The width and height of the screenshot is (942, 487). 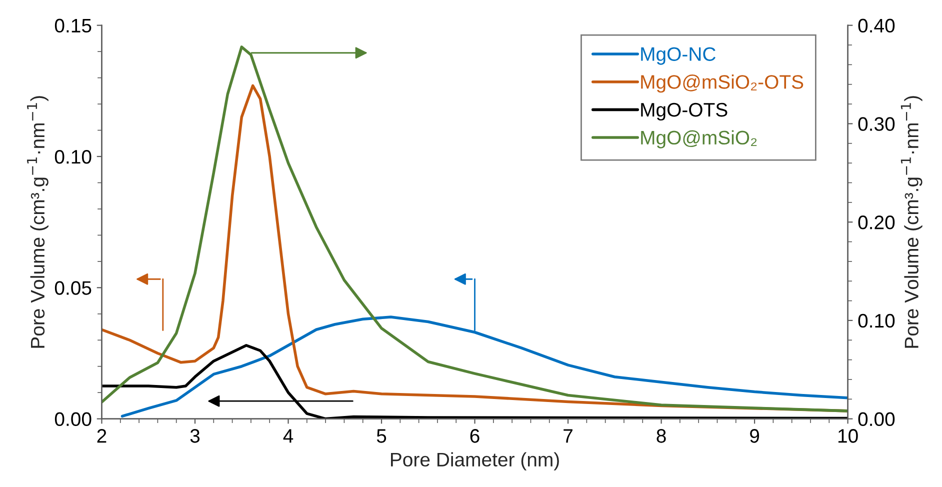 What do you see at coordinates (911, 222) in the screenshot?
I see `y2-axis-title: Pore Volume (cm³.g$^{−1}$·nm$^{−1}$)` at bounding box center [911, 222].